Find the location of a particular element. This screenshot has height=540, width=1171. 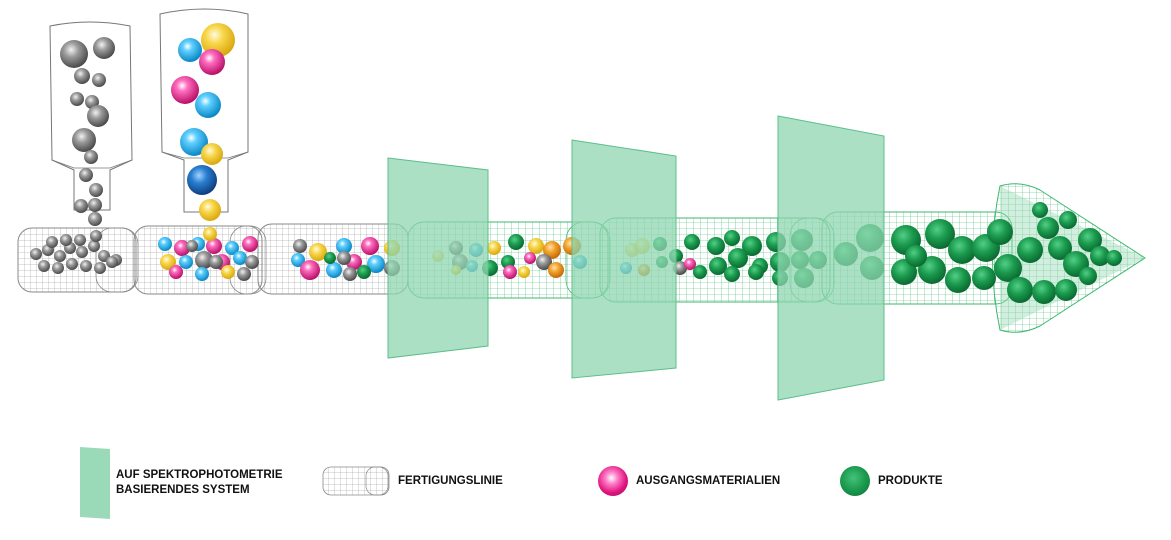

legend-spectro-line1: AUF SPEKTROPHOTOMETRIE is located at coordinates (199, 475).